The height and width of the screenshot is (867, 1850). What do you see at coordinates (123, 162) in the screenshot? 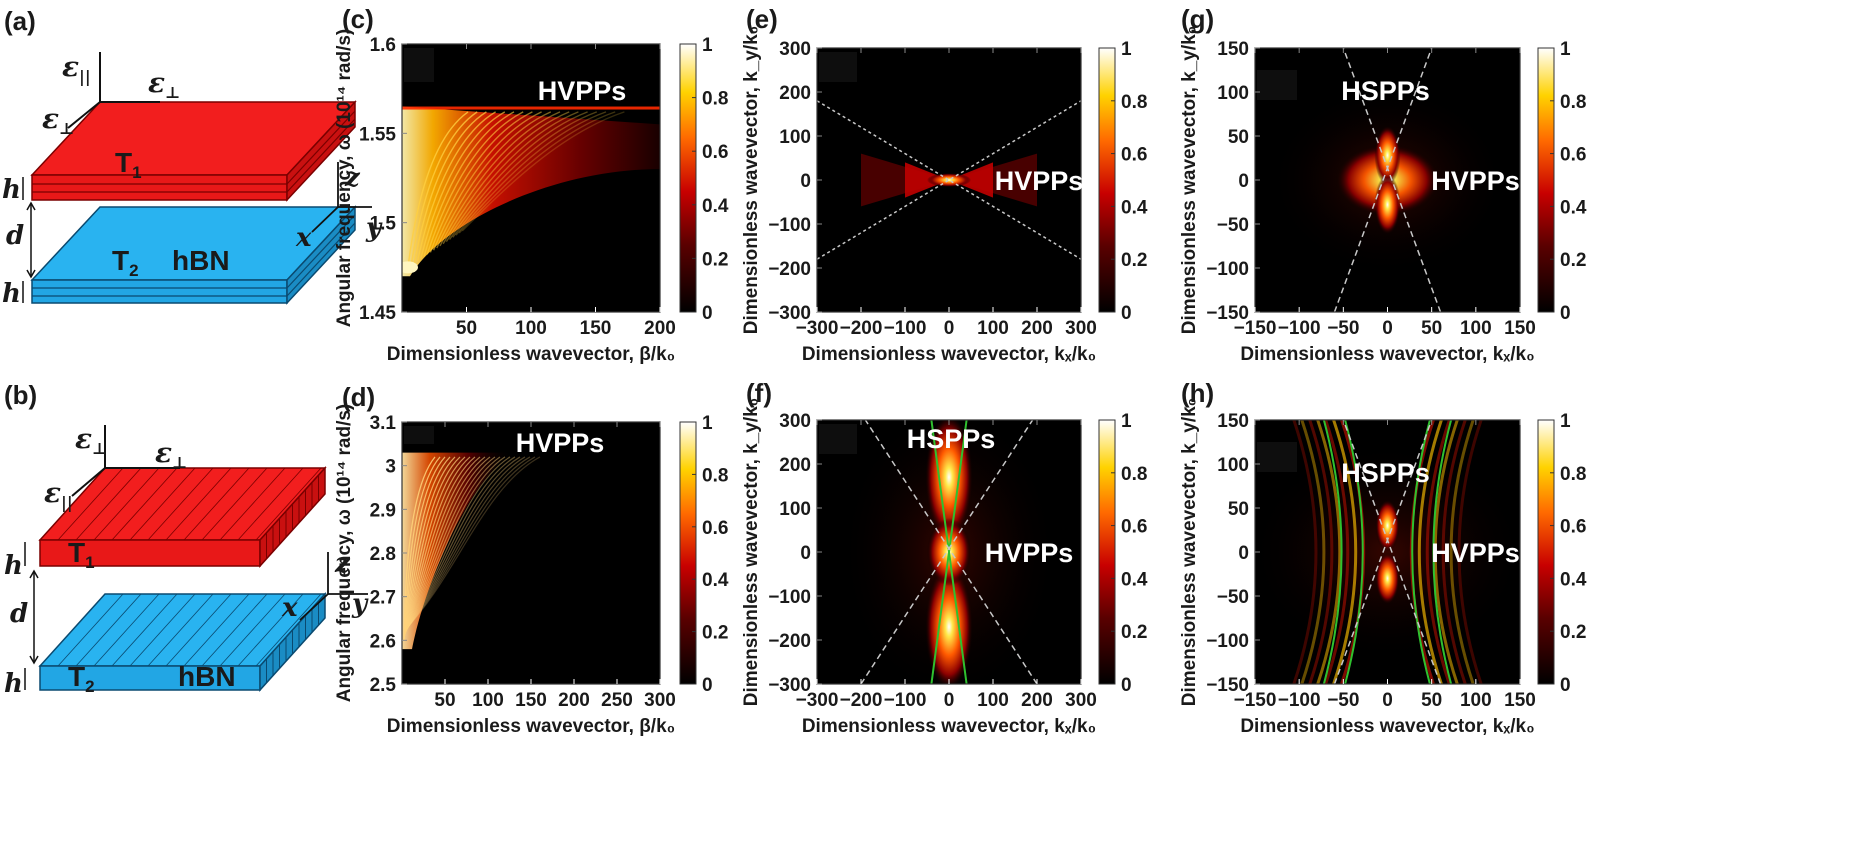
I see `layer-t1-label: T` at bounding box center [123, 162].